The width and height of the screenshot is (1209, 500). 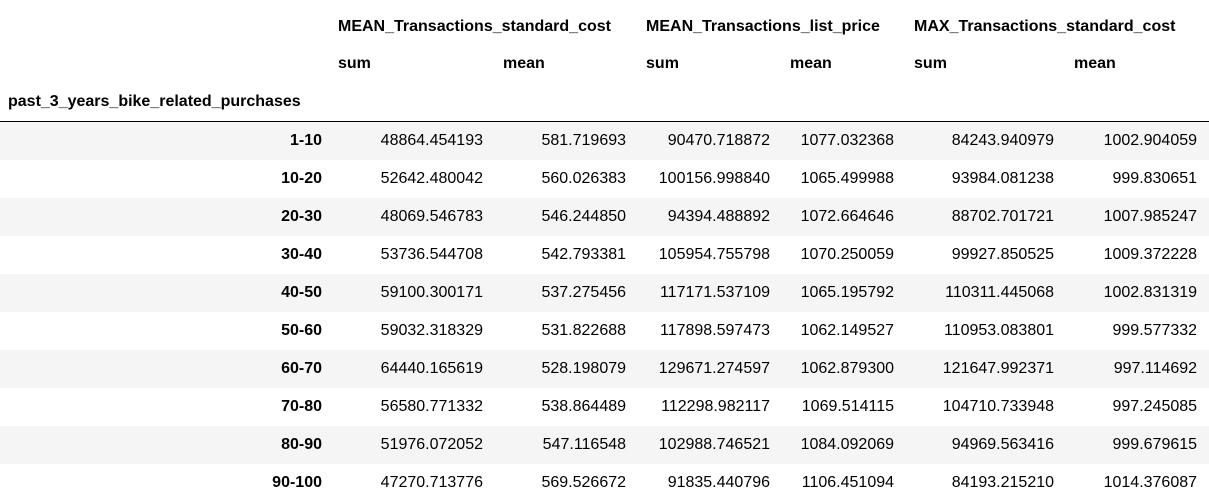 What do you see at coordinates (844, 369) in the screenshot?
I see `table-cell: 1062.879300` at bounding box center [844, 369].